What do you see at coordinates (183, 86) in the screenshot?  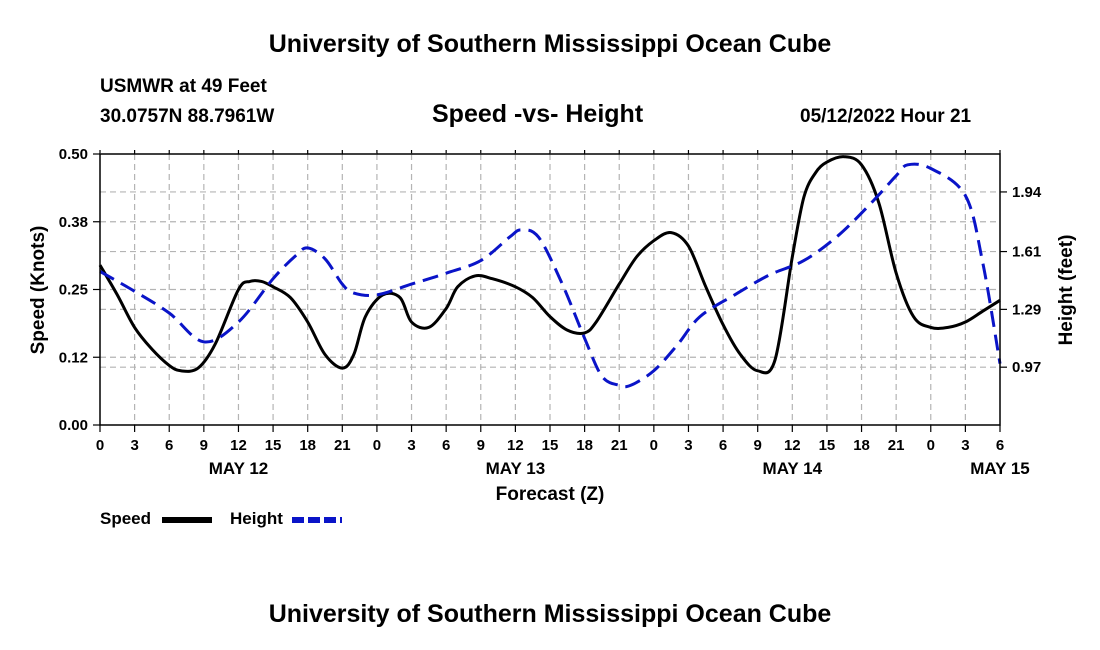 I see `station-label: USMWR at 49 Feet` at bounding box center [183, 86].